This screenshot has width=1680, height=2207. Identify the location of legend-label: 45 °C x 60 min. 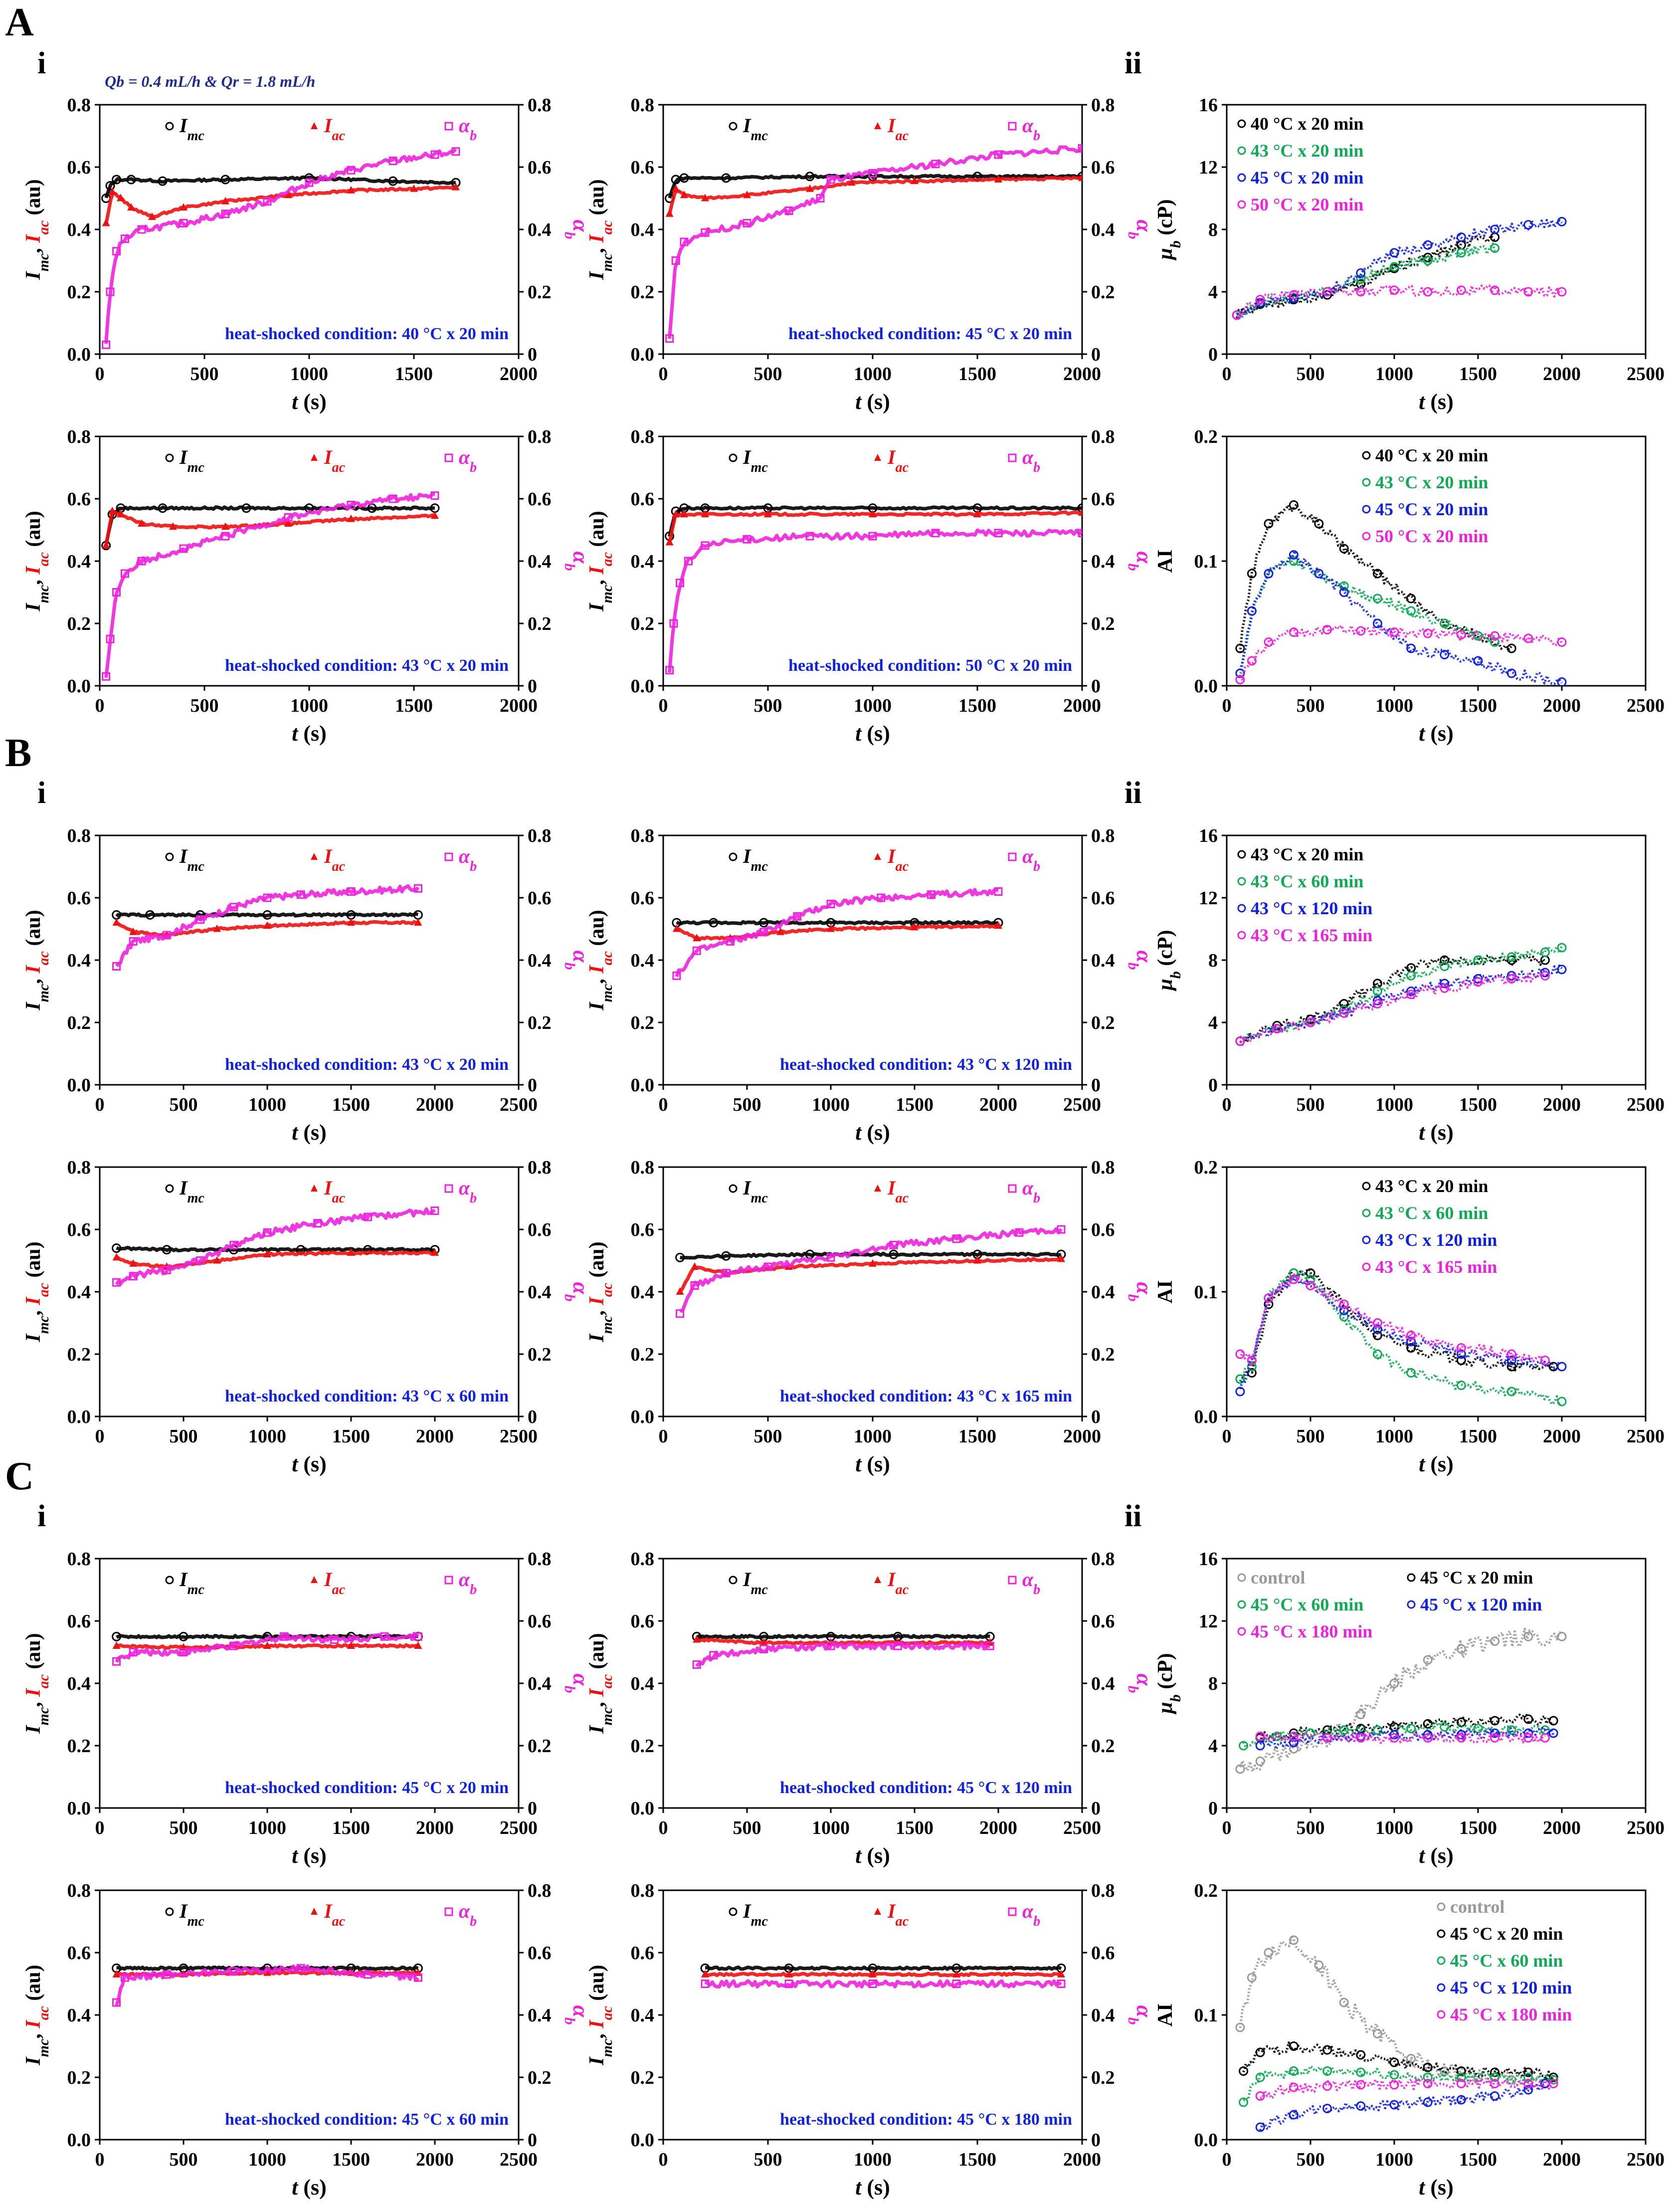
(1307, 1604).